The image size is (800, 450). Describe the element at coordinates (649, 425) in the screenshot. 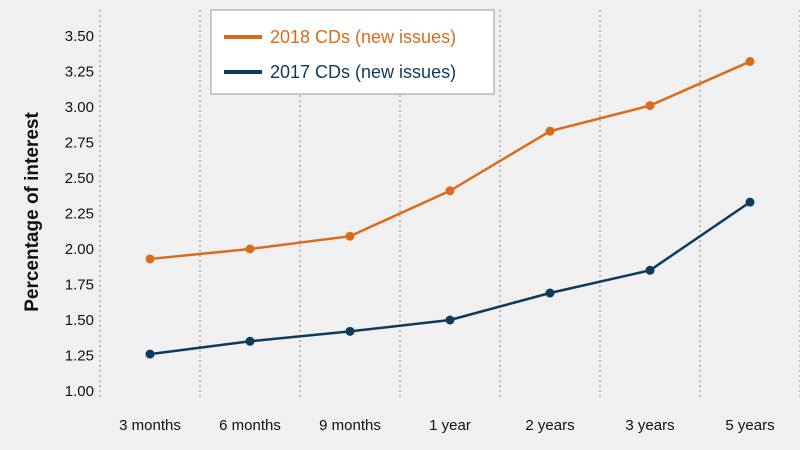

I see `x-tick-label: 3 years` at that location.